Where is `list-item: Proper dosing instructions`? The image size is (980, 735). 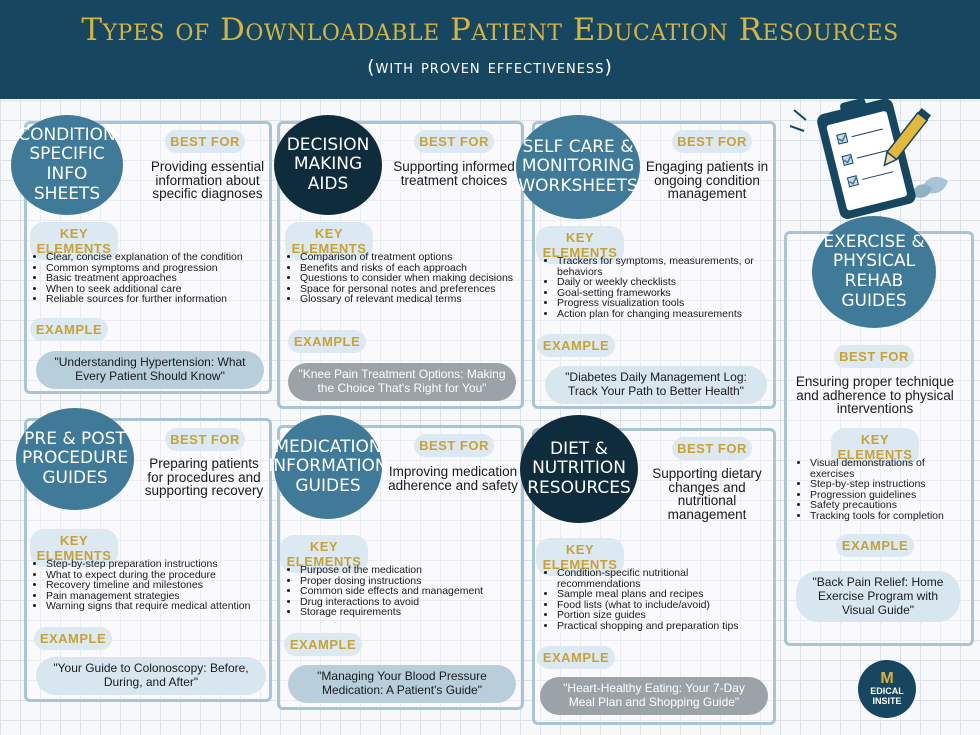
list-item: Proper dosing instructions is located at coordinates (410, 581).